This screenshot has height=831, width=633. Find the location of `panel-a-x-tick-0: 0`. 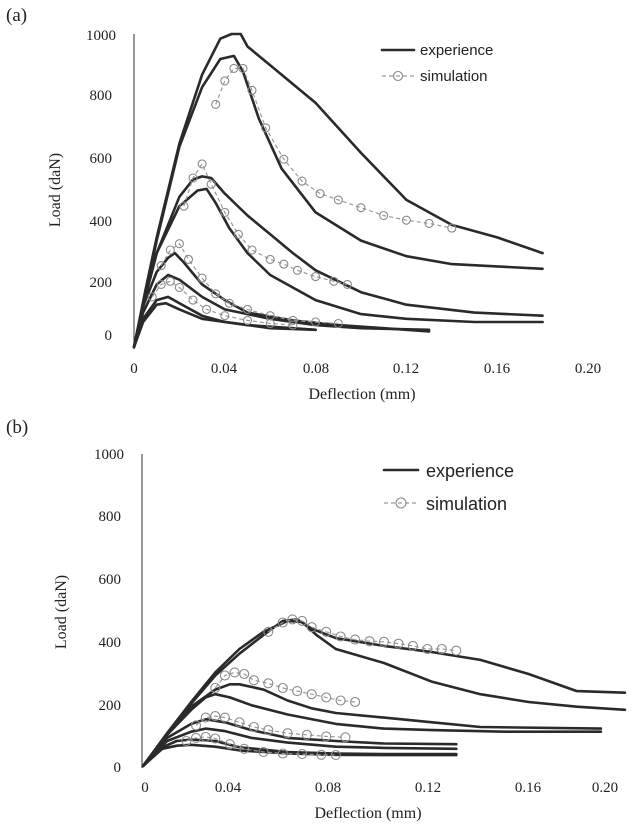

panel-a-x-tick-0: 0 is located at coordinates (134, 369).